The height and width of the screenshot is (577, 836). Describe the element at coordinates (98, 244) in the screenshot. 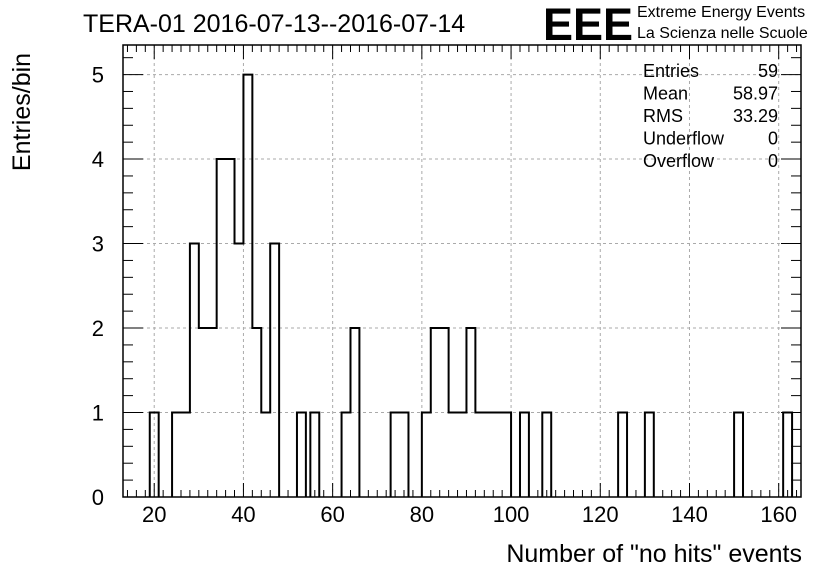

I see `y-tick-label: 3` at that location.